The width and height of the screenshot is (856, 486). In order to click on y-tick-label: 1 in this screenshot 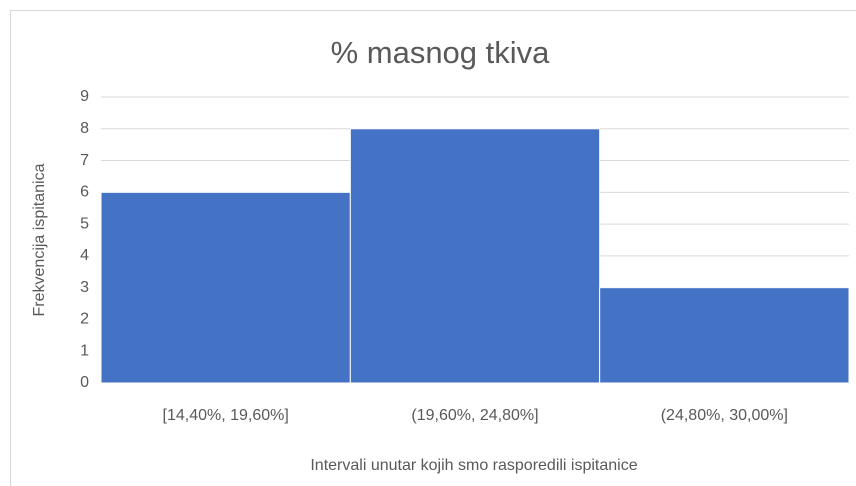, I will do `click(84, 350)`.